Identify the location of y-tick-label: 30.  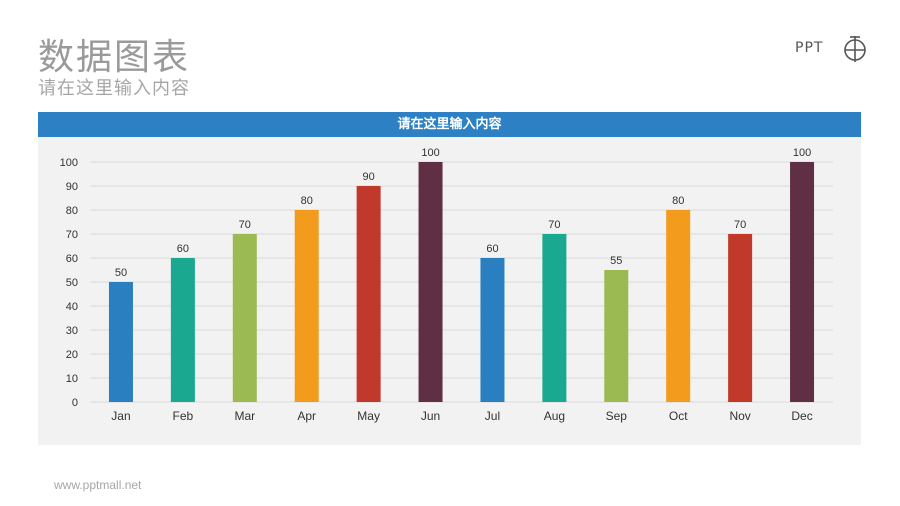
(72, 331).